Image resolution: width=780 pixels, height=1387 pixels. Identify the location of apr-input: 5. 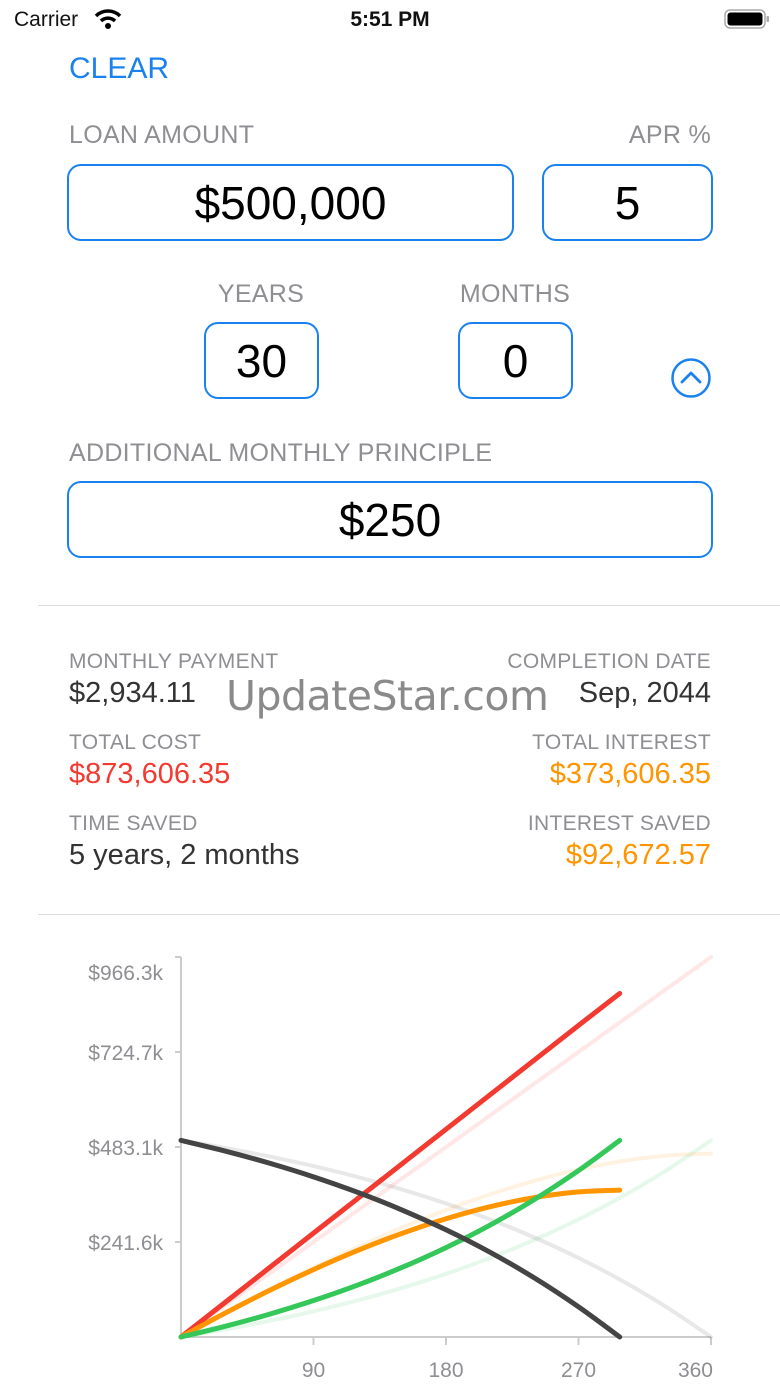
(627, 202).